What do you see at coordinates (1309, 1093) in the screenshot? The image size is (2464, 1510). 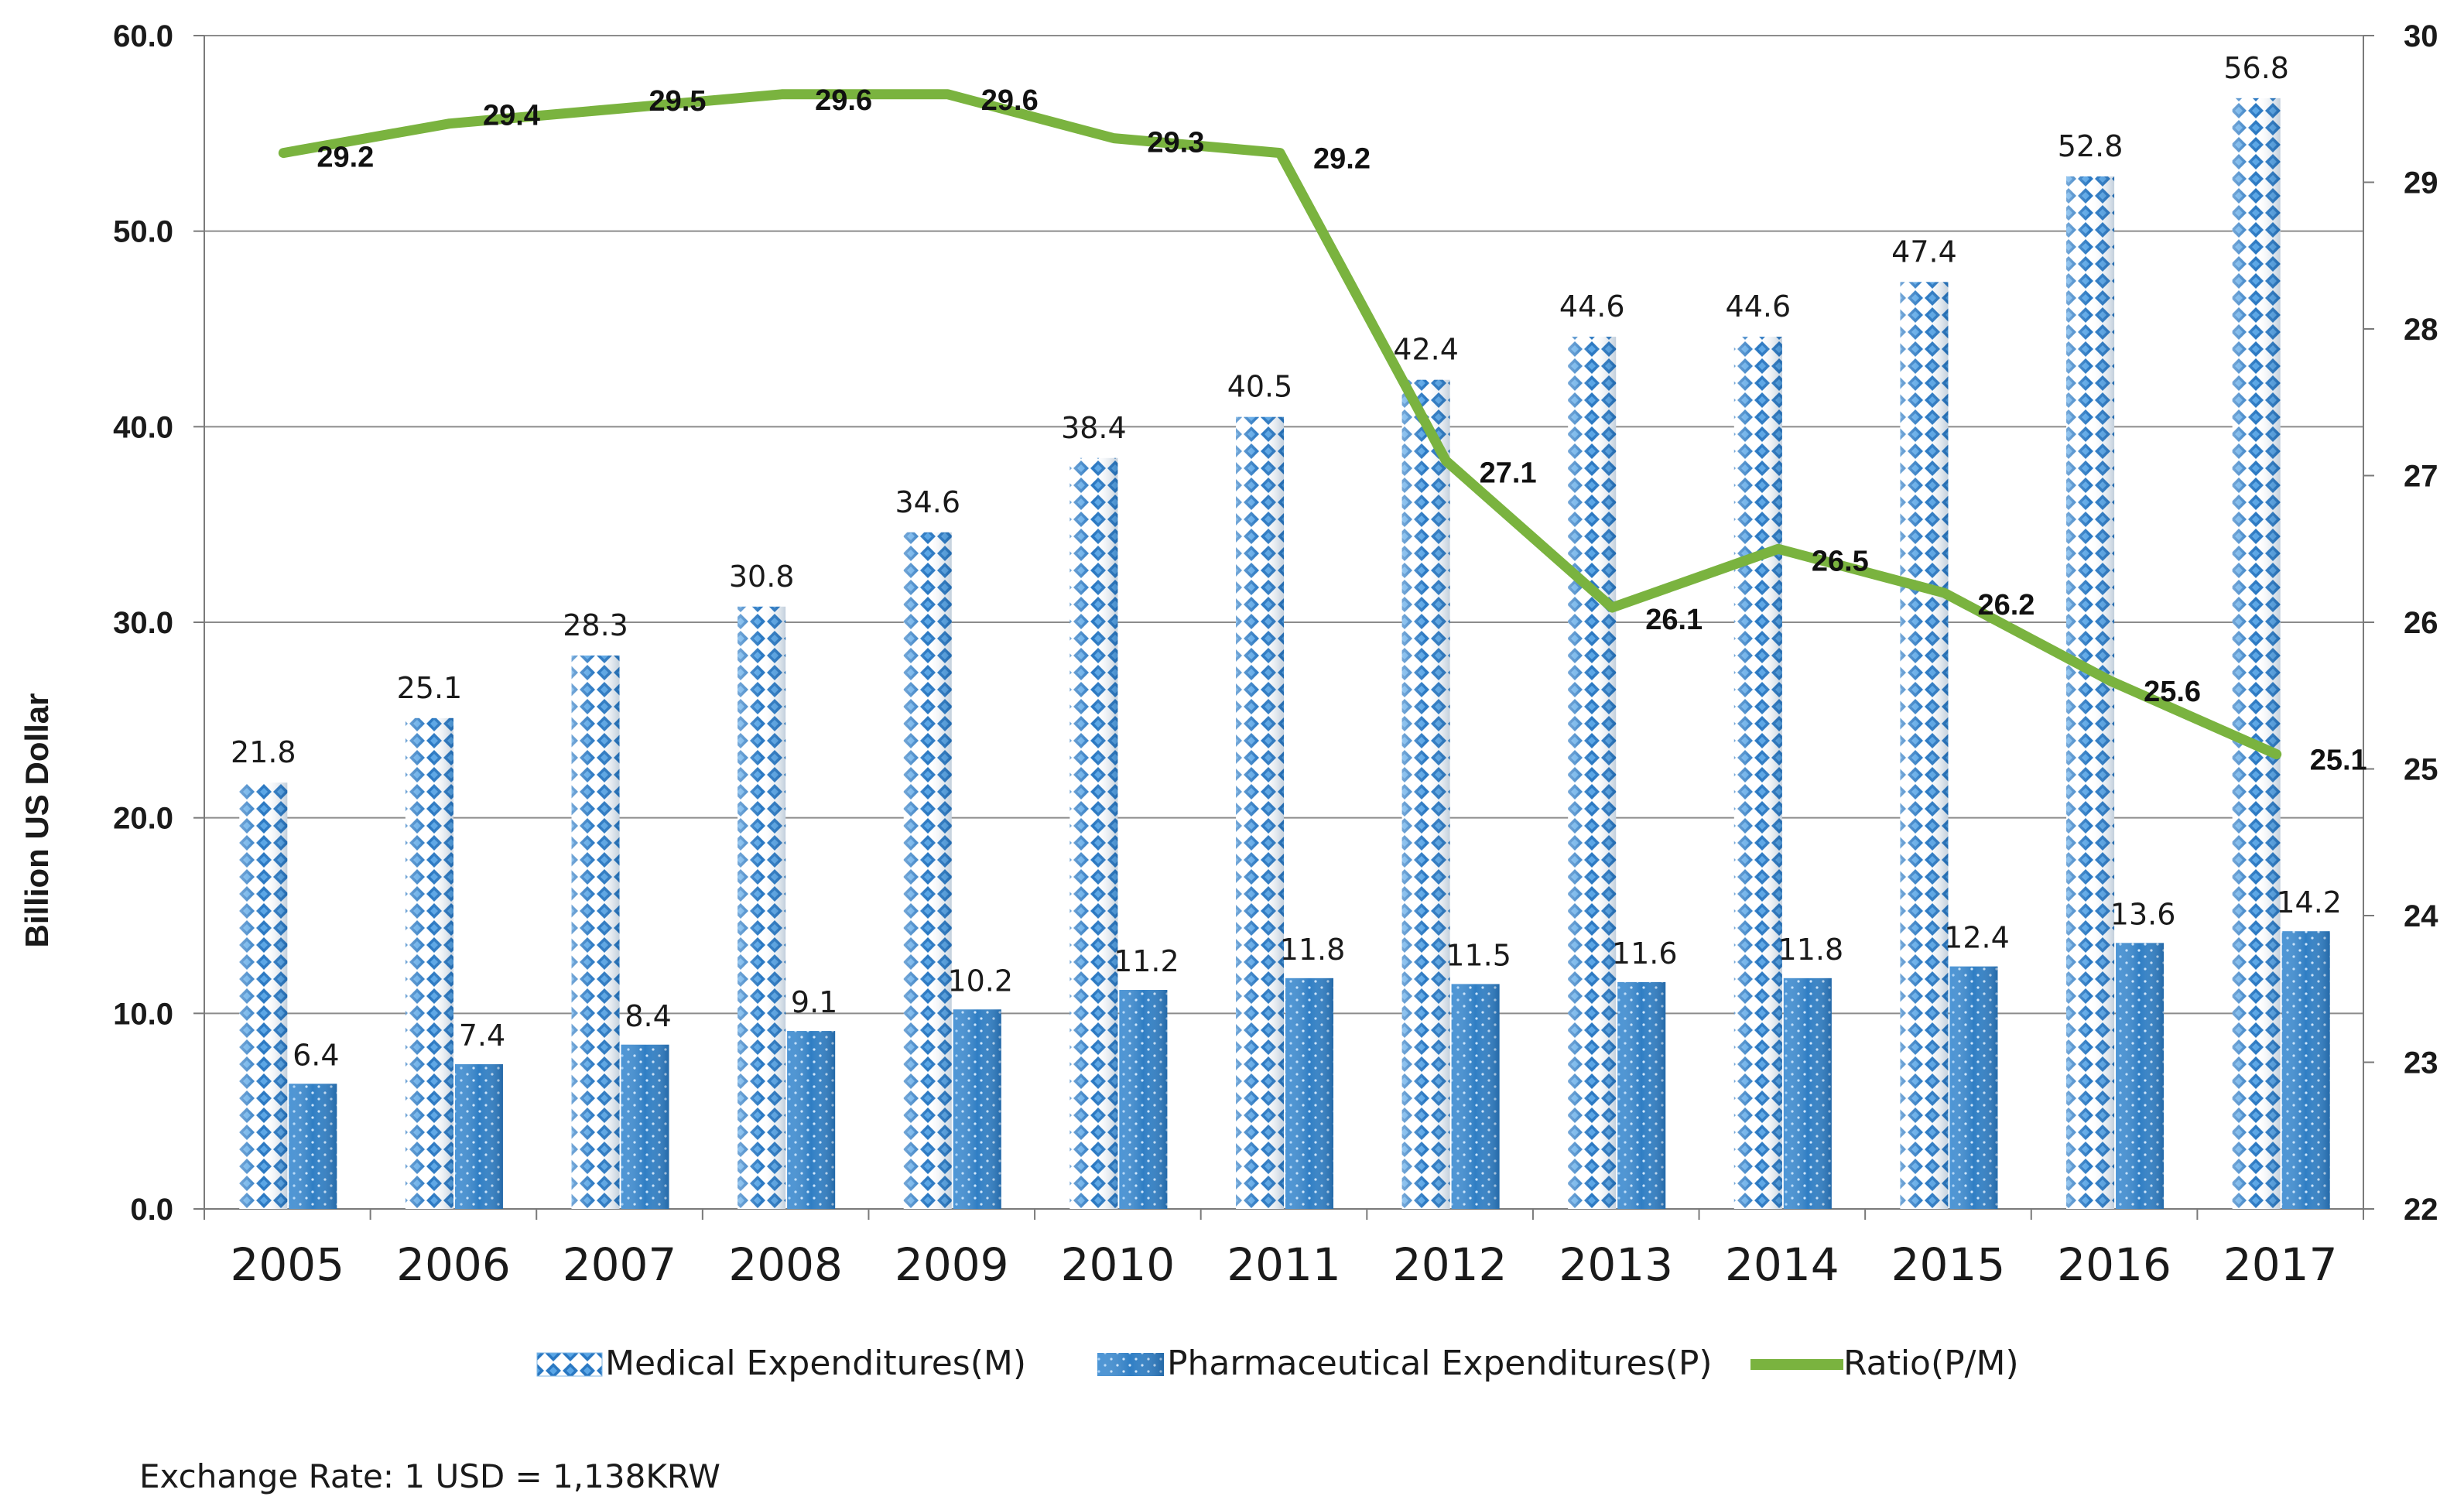 I see `bar-pharma-shade-2011` at bounding box center [1309, 1093].